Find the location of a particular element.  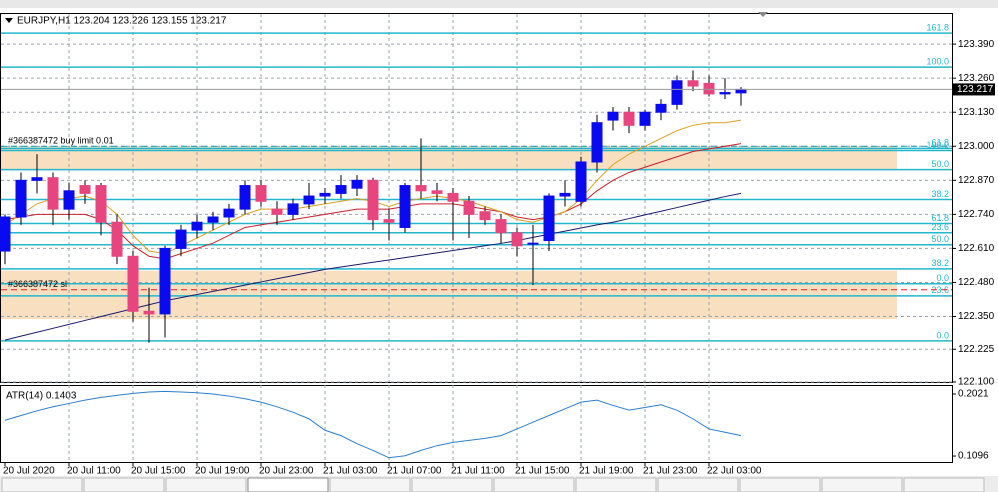

menu-arrow is located at coordinates (9, 20).